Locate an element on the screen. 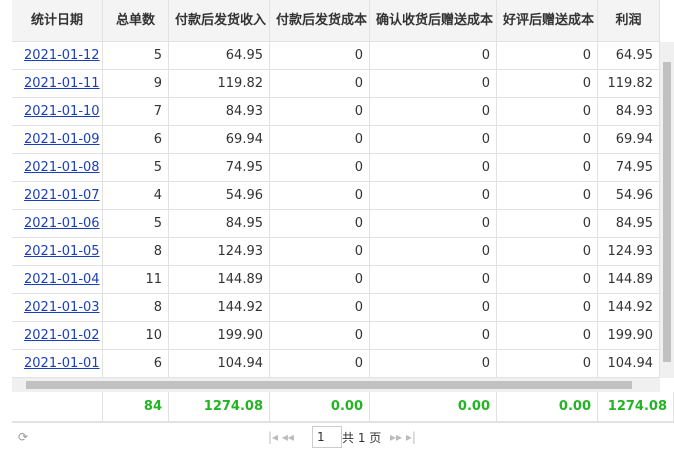  date-cell: 2021-01-09 is located at coordinates (57, 140).